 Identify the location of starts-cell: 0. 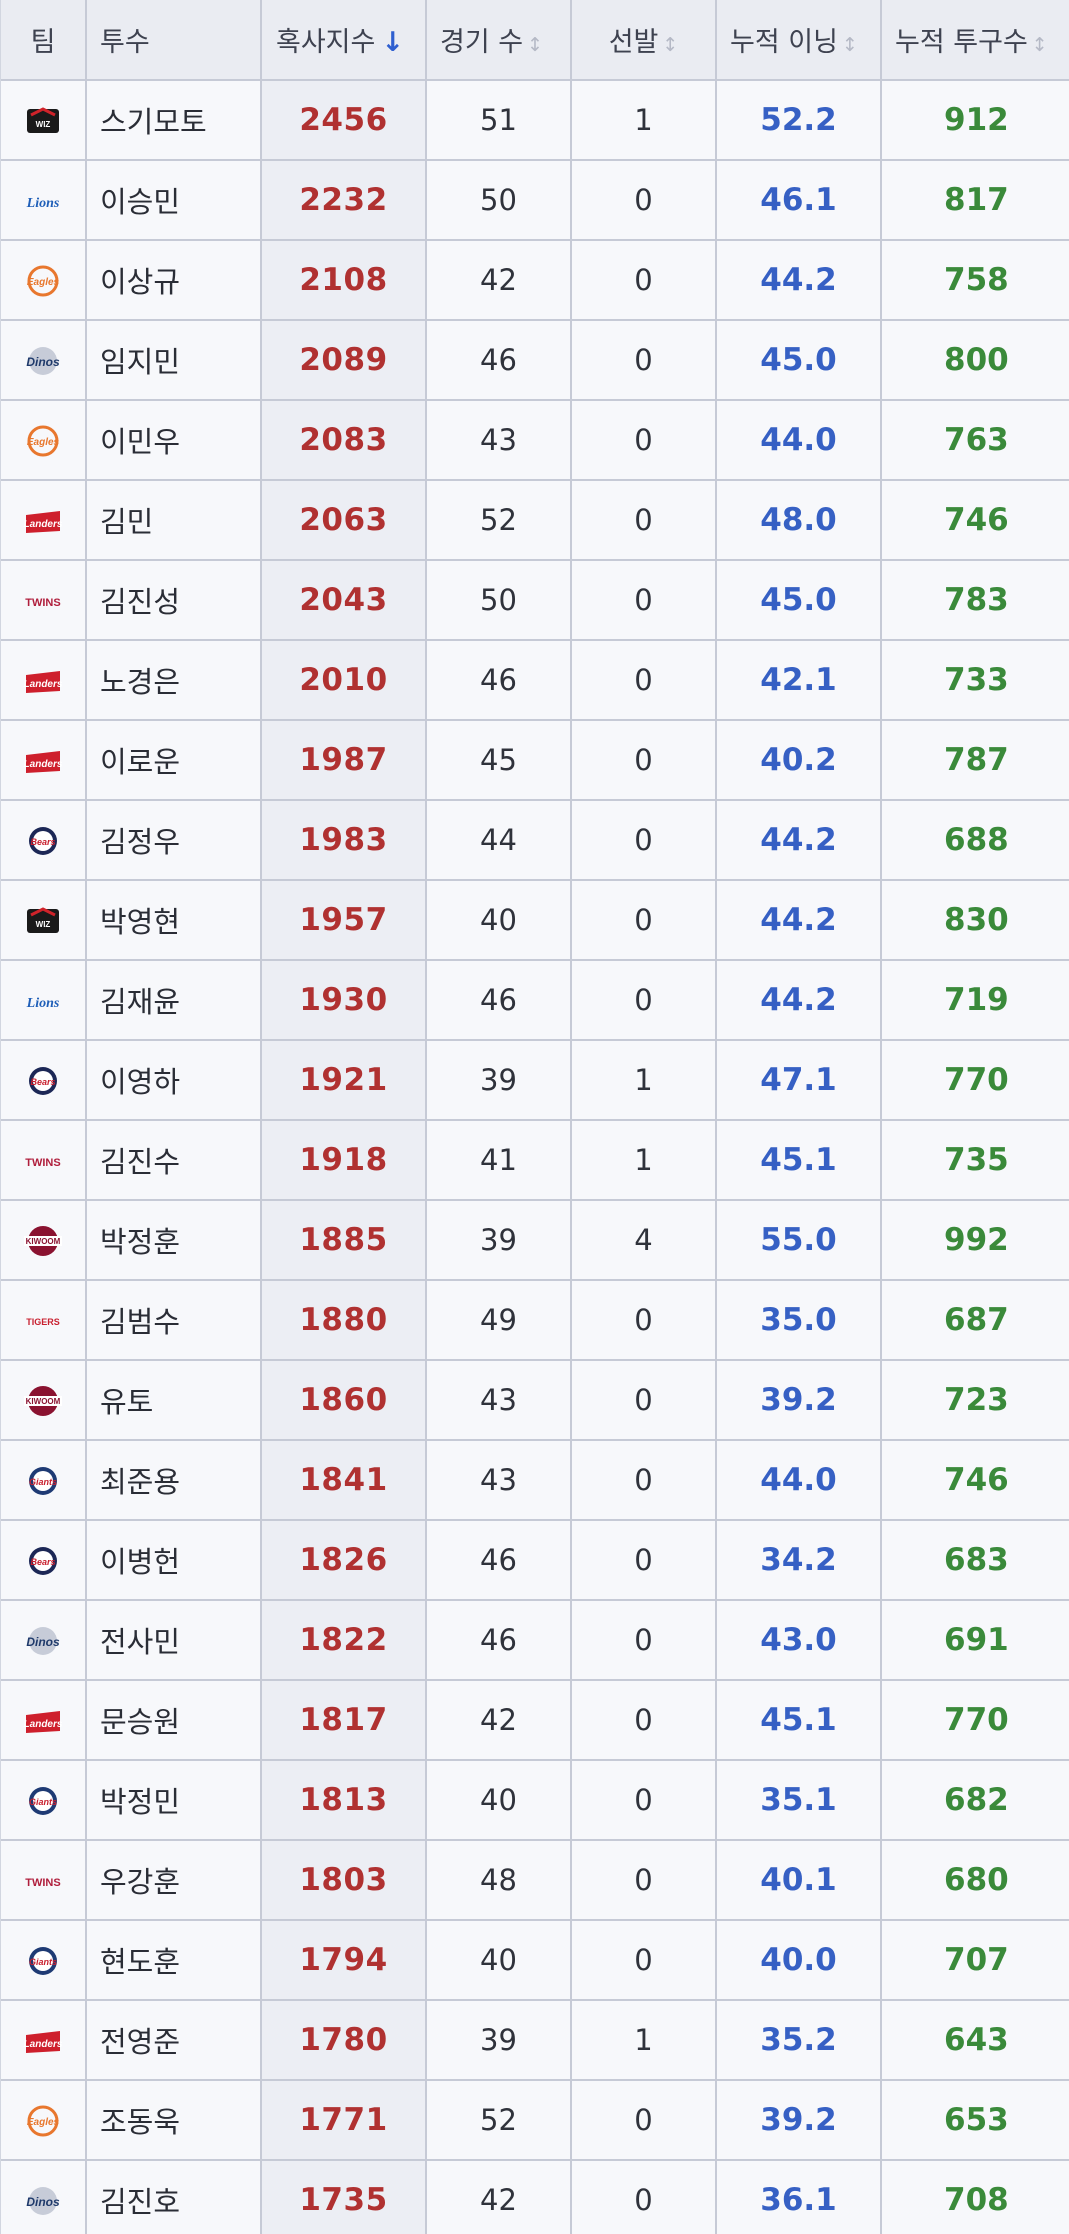
(644, 1640).